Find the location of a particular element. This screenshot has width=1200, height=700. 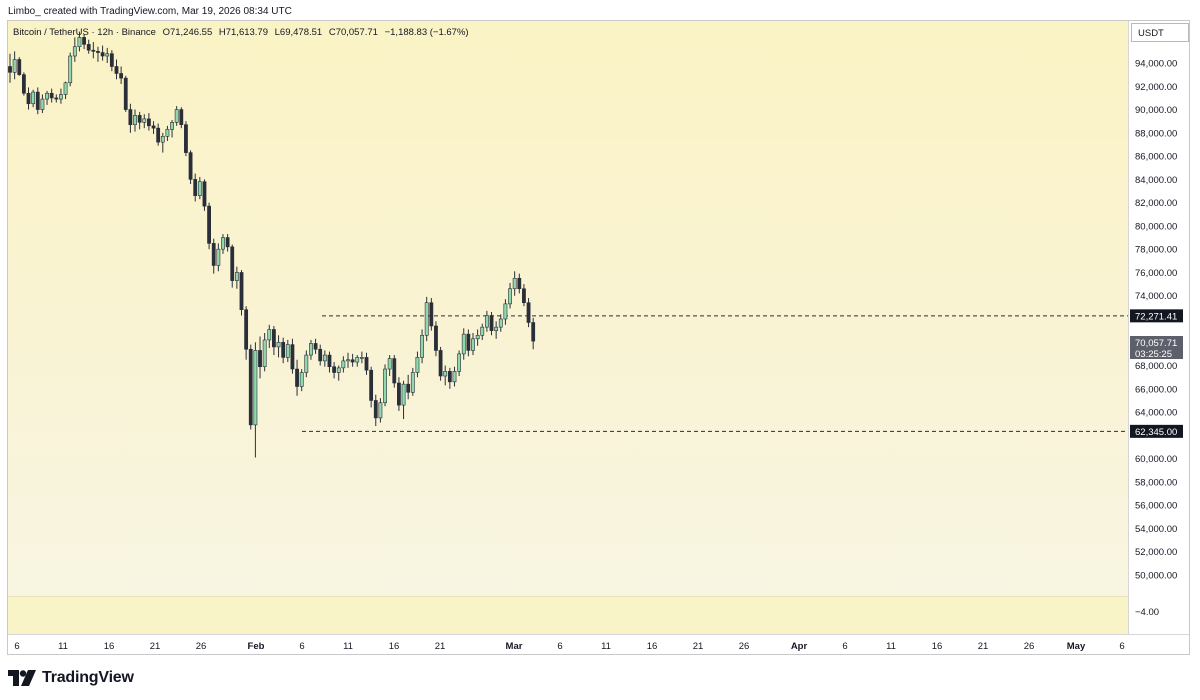

currency-unit-button: USDT is located at coordinates (1160, 32).